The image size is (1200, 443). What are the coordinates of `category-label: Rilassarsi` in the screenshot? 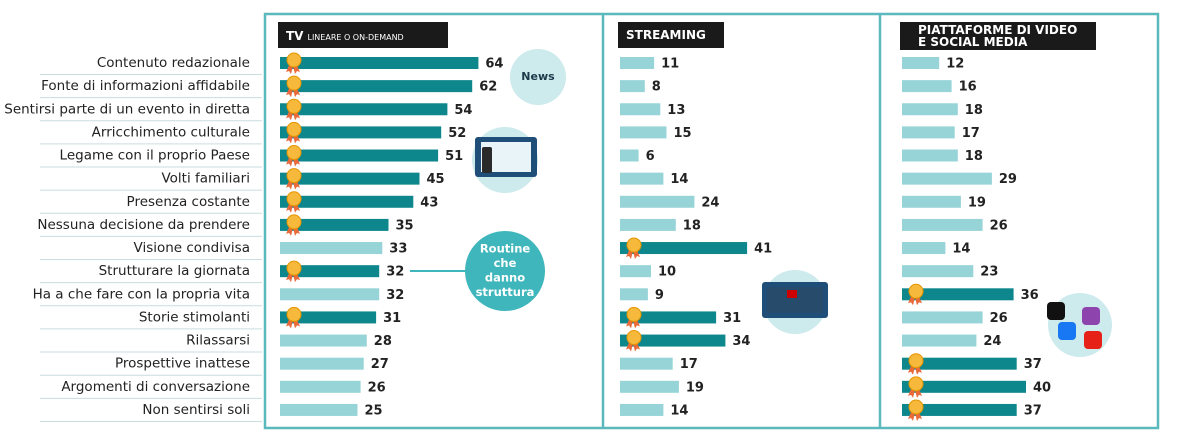 It's located at (218, 341).